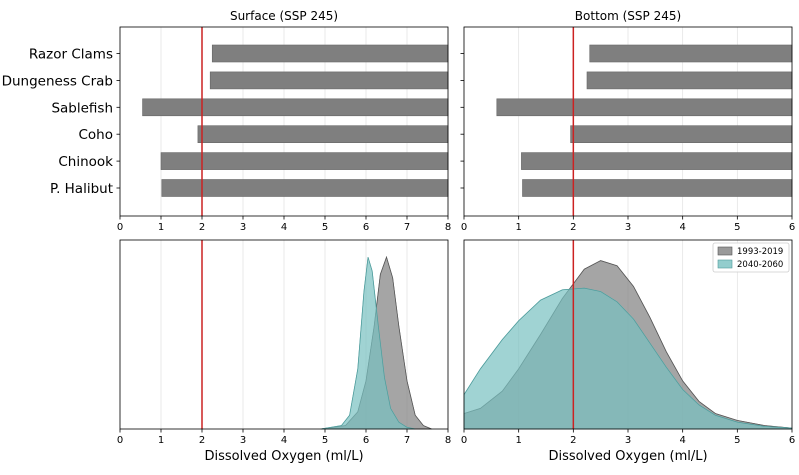 This screenshot has height=475, width=799. What do you see at coordinates (284, 16) in the screenshot?
I see `panel-title: Surface (SSP 245)` at bounding box center [284, 16].